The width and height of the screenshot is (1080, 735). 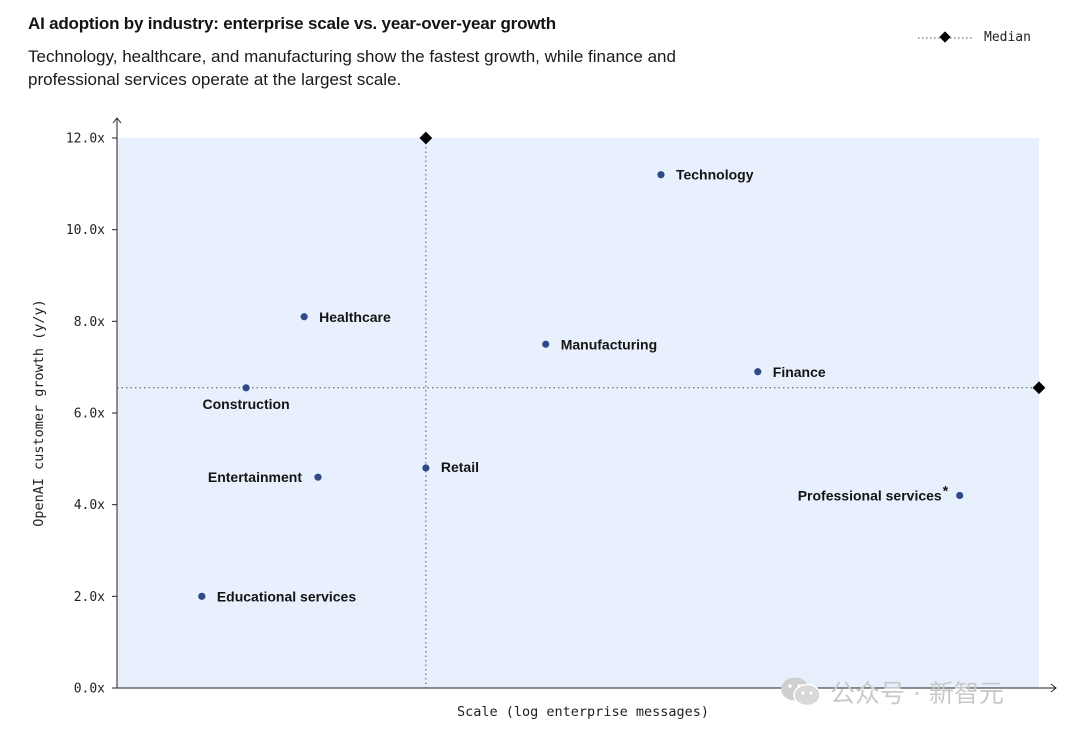 What do you see at coordinates (715, 175) in the screenshot?
I see `label-technology: Technology` at bounding box center [715, 175].